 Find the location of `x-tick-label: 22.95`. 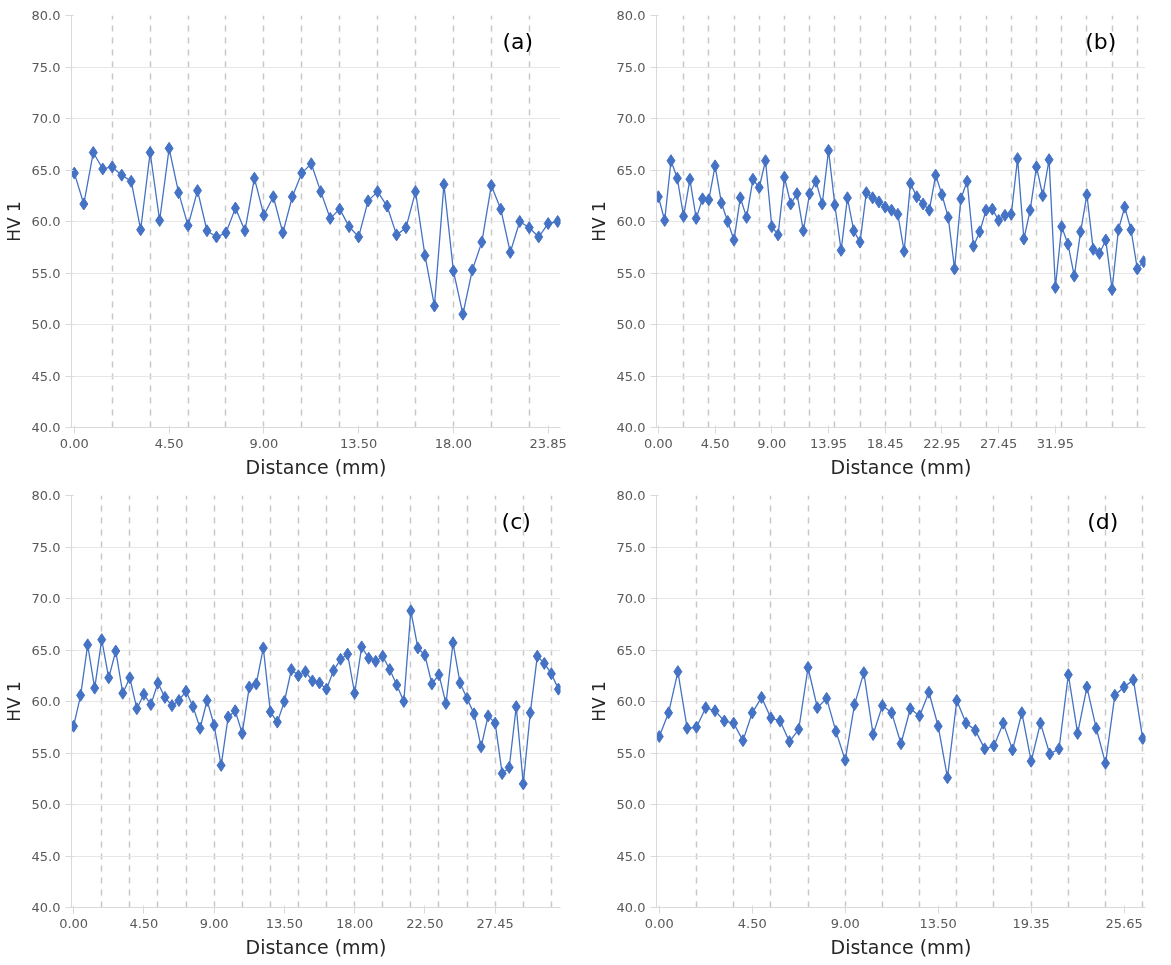

x-tick-label: 22.95 is located at coordinates (942, 443).